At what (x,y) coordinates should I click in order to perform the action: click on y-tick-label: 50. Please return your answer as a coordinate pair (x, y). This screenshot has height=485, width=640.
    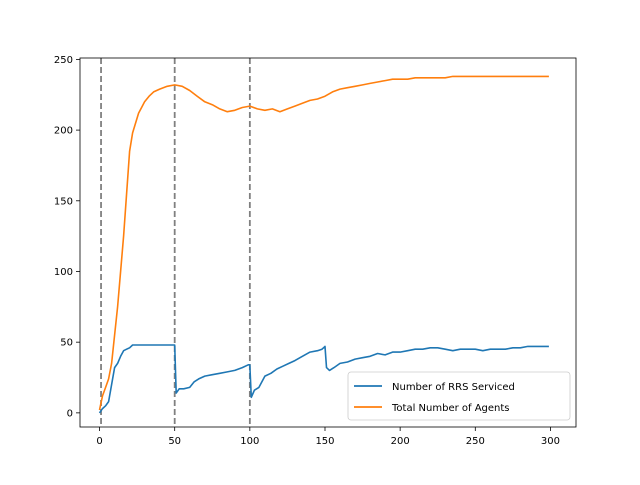
    Looking at the image, I should click on (66, 343).